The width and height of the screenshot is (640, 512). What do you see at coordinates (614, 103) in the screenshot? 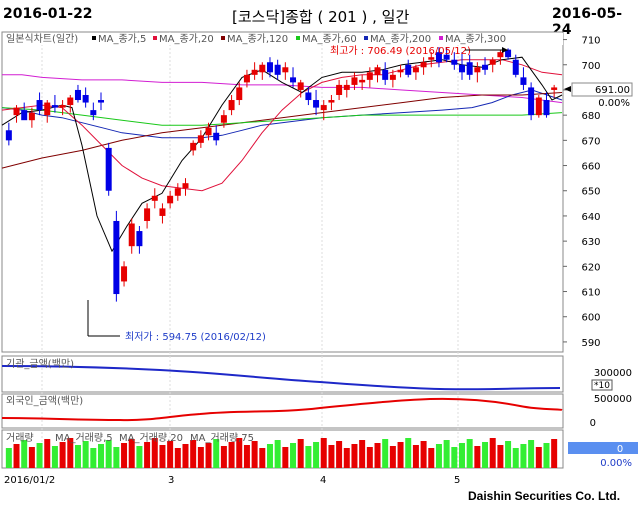
I see `change-pct: 0.00%` at bounding box center [614, 103].